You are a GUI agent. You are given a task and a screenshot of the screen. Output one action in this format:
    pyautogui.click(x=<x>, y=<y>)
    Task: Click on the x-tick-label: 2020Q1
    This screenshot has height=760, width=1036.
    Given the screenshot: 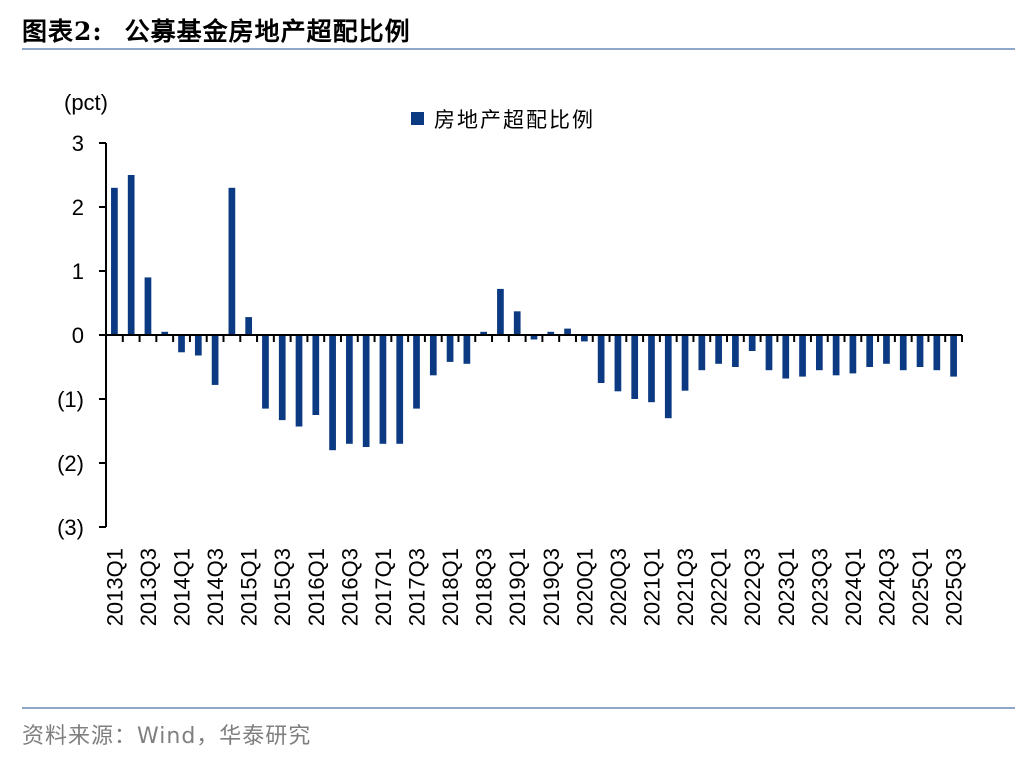 What is the action you would take?
    pyautogui.click(x=584, y=587)
    